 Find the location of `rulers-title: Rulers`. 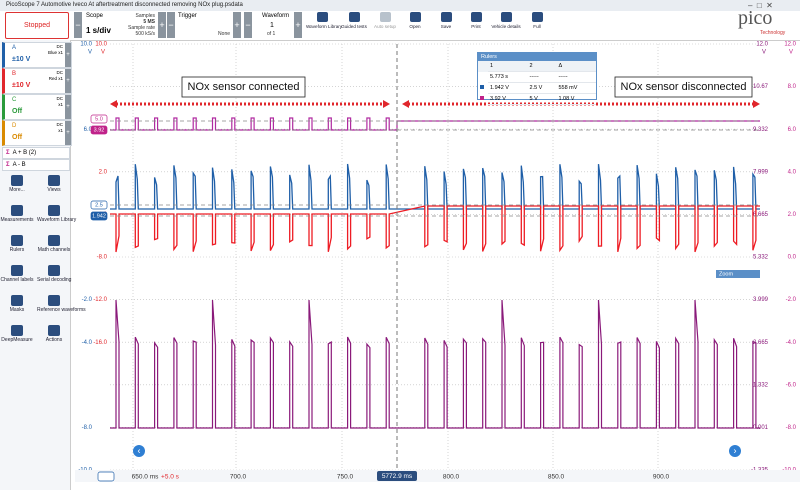

rulers-title: Rulers is located at coordinates (537, 57).